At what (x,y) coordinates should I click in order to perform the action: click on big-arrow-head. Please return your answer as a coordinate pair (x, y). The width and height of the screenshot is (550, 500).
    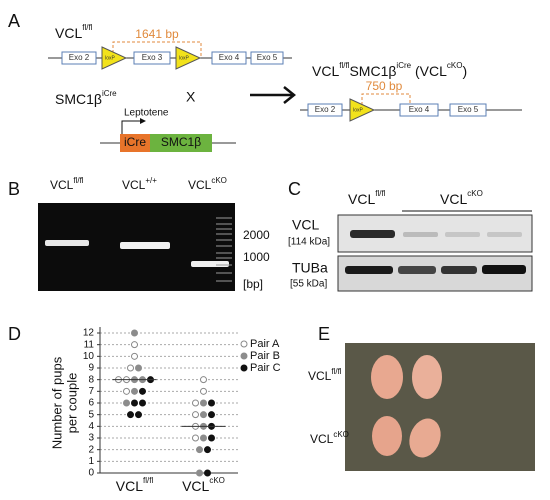
    Looking at the image, I should click on (290, 95).